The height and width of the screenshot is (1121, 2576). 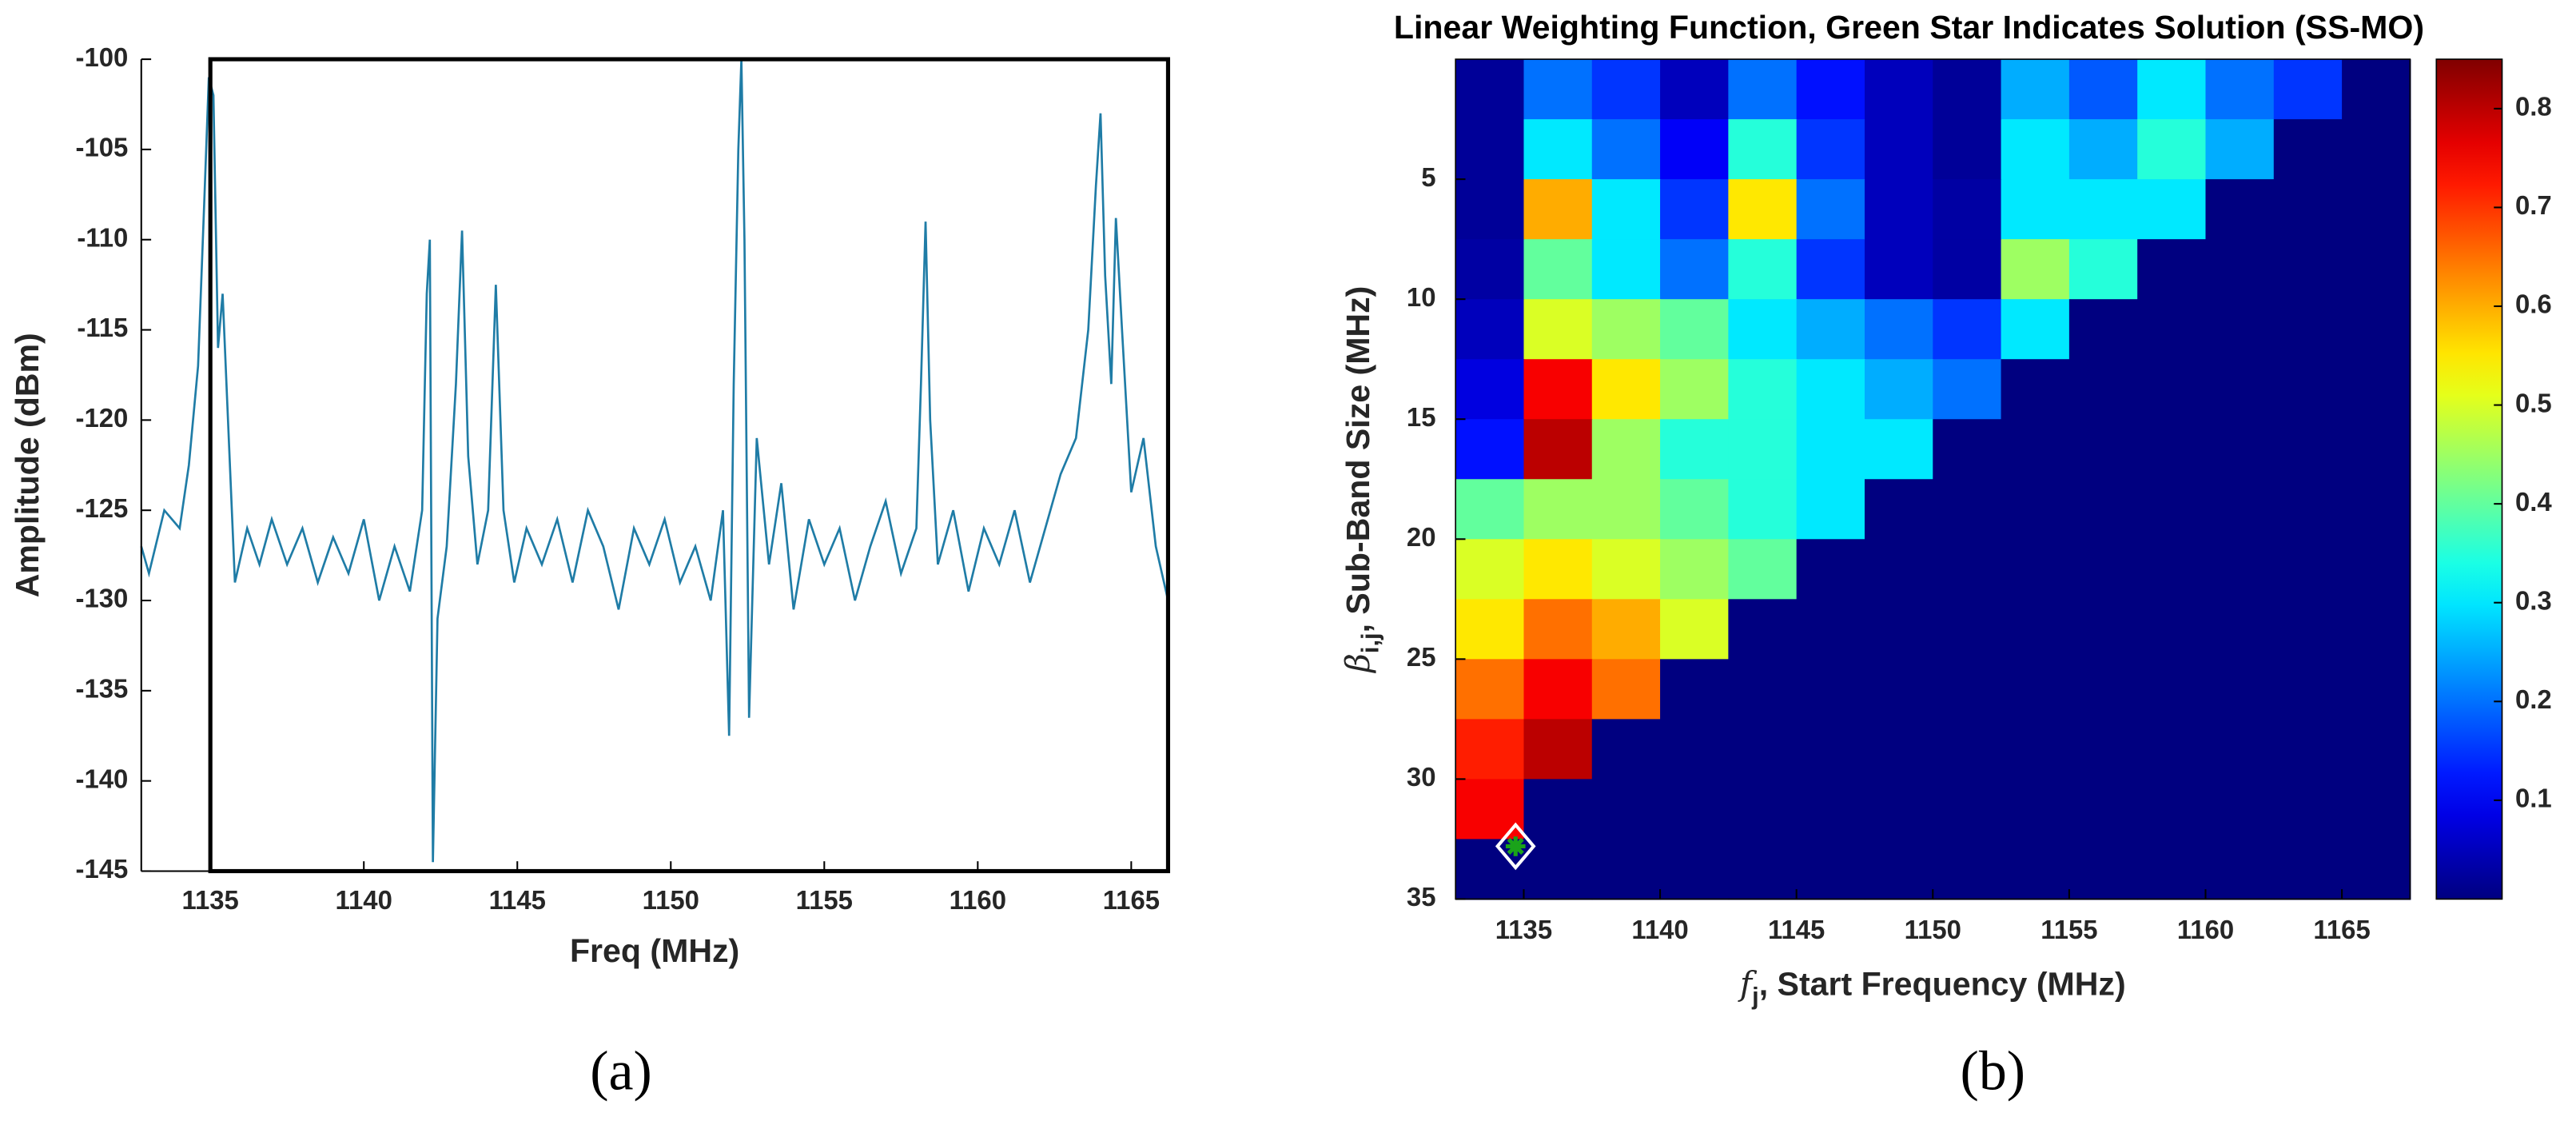 What do you see at coordinates (102, 779) in the screenshot?
I see `y-tick-label: -140` at bounding box center [102, 779].